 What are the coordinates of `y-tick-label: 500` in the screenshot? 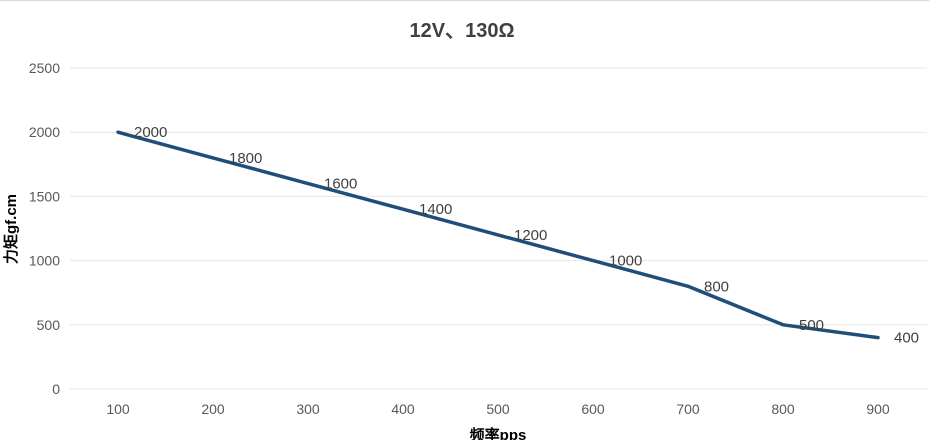 It's located at (49, 325).